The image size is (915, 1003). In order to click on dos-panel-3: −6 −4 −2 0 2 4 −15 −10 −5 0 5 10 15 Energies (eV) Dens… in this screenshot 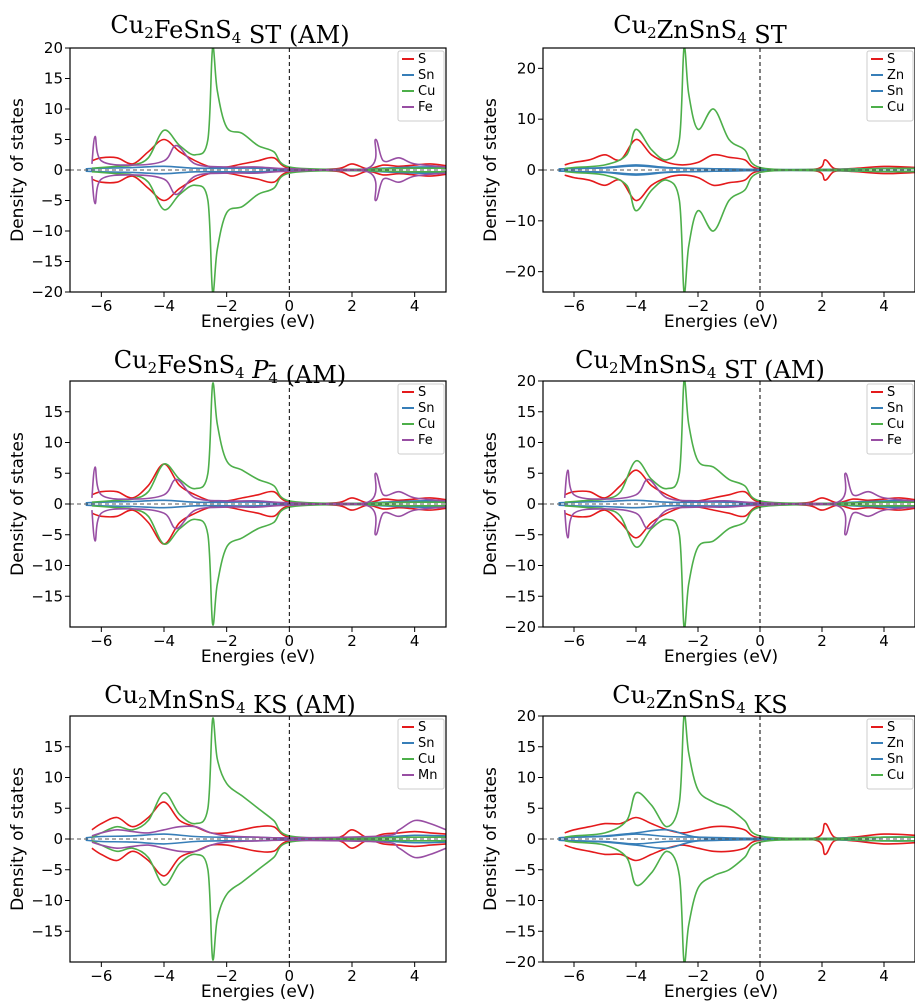, I will do `click(227, 523)`.